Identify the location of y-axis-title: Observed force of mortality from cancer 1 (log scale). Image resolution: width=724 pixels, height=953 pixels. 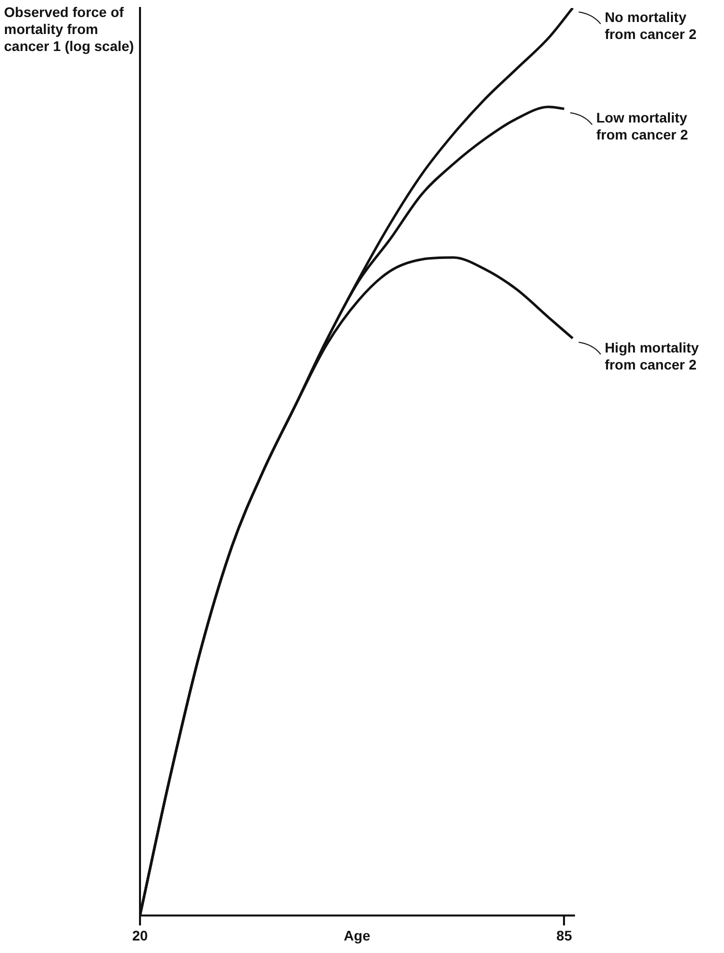
(69, 29).